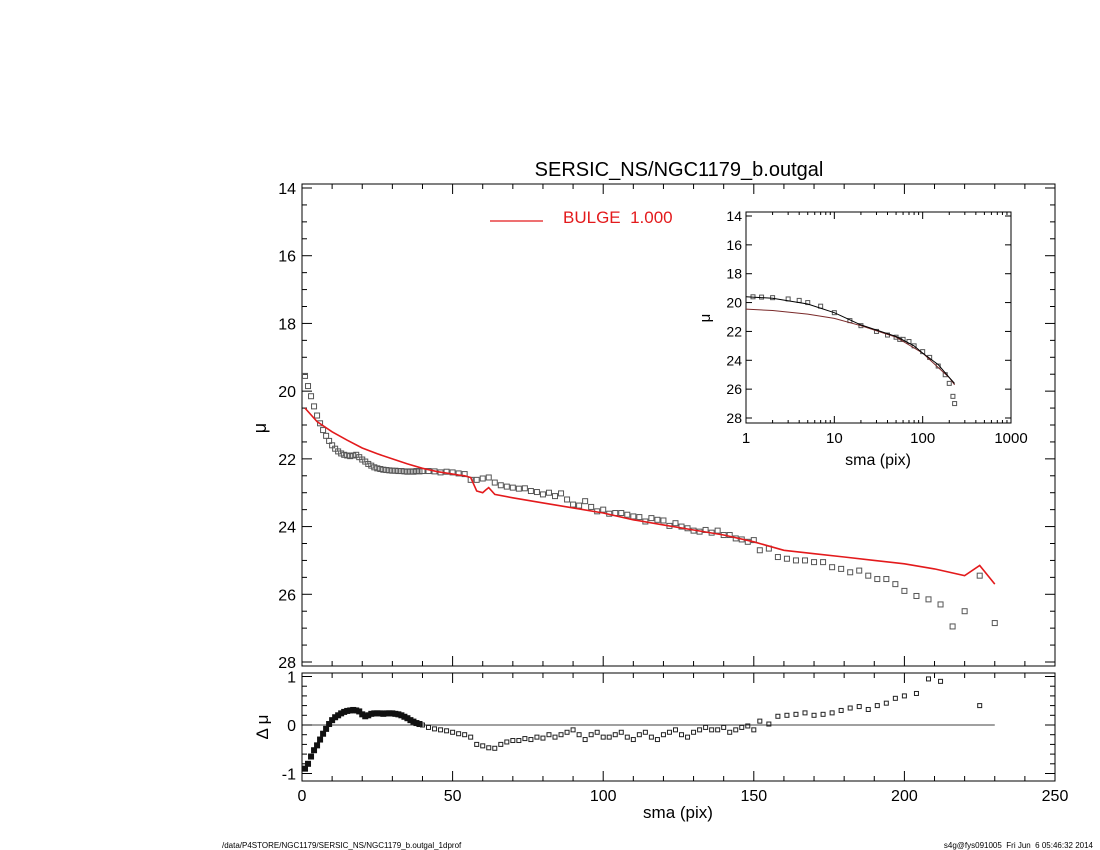 Image resolution: width=1100 pixels, height=850 pixels. What do you see at coordinates (642, 724) in the screenshot?
I see `residual-data-points` at bounding box center [642, 724].